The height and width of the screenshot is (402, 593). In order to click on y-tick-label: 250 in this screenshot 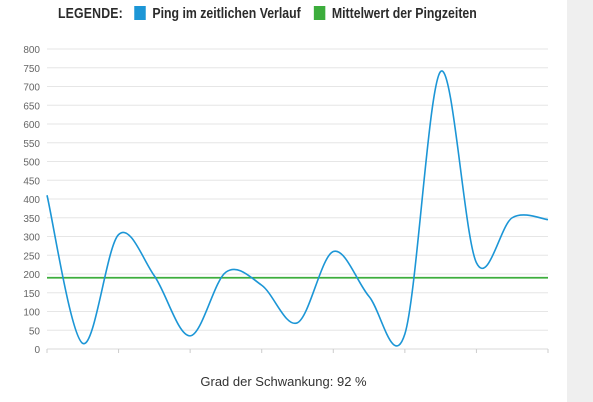, I will do `click(31, 256)`.